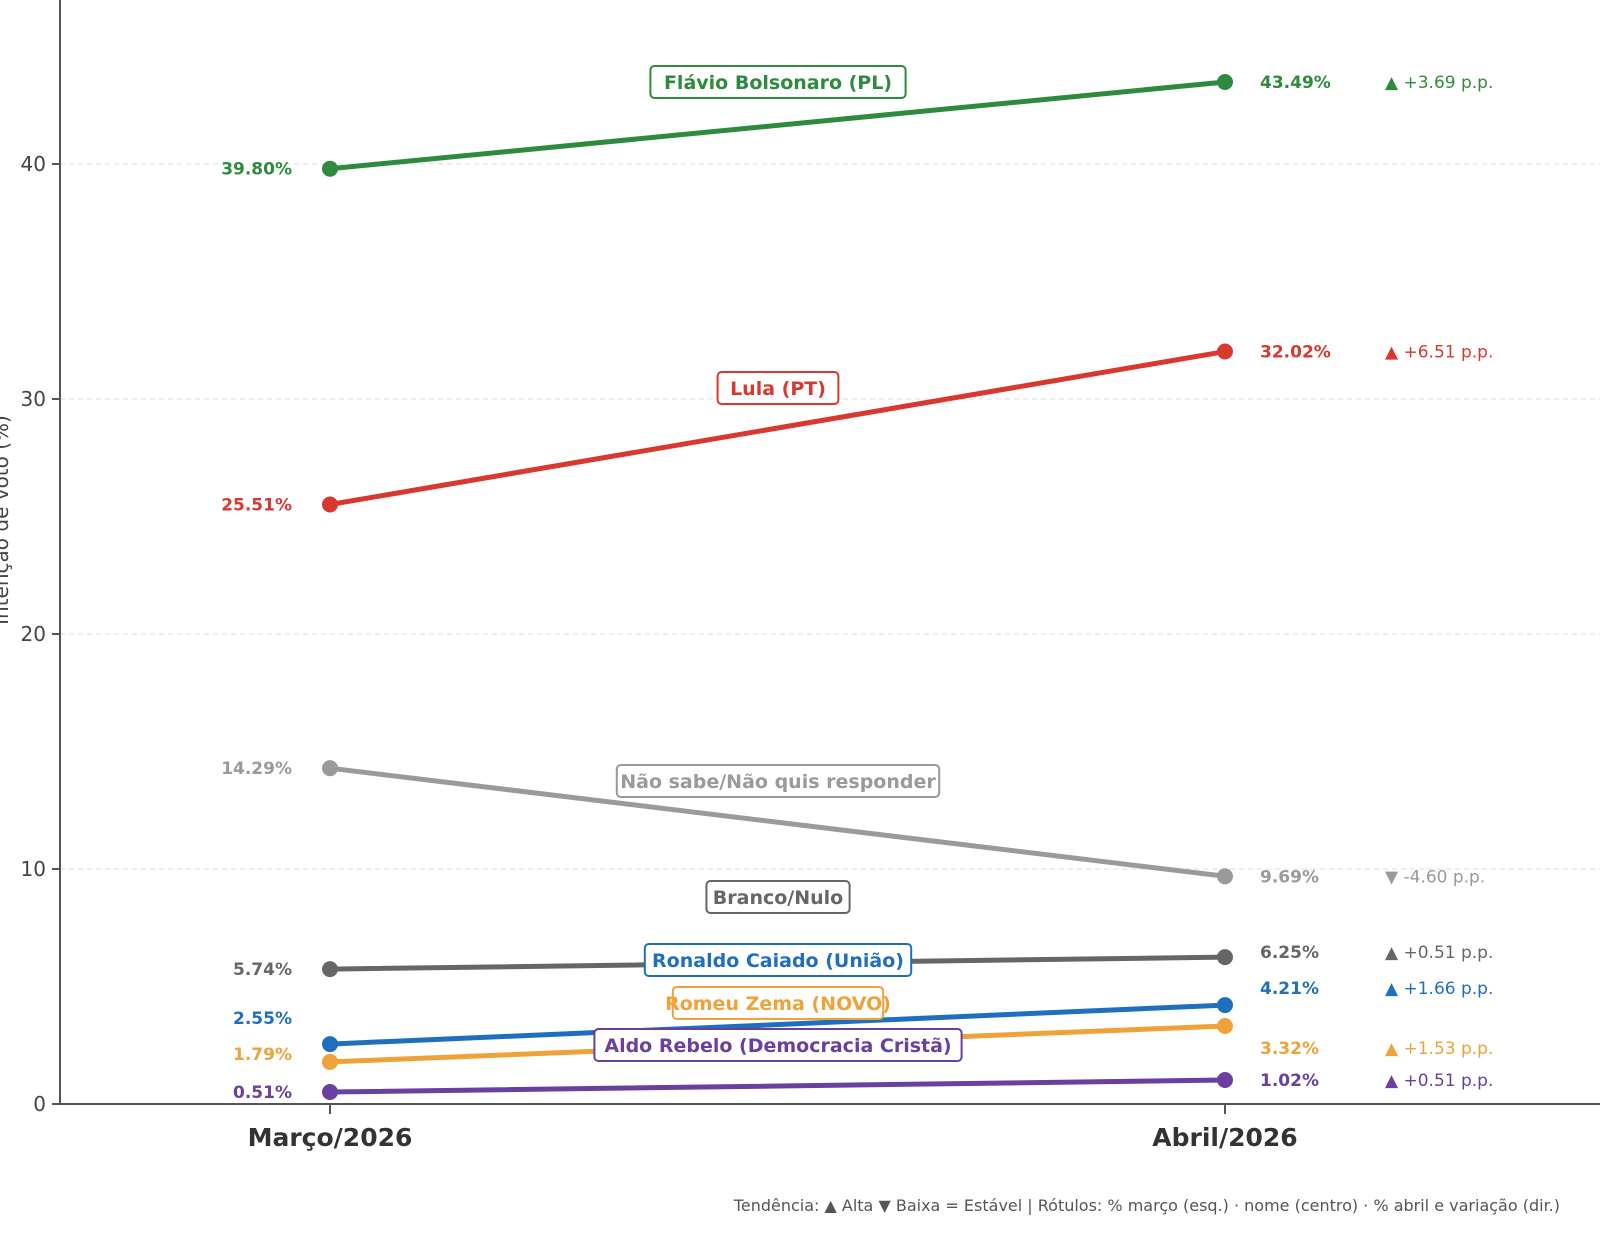 Image resolution: width=1600 pixels, height=1256 pixels. Describe the element at coordinates (256, 170) in the screenshot. I see `data-label-left: 39.80%` at that location.